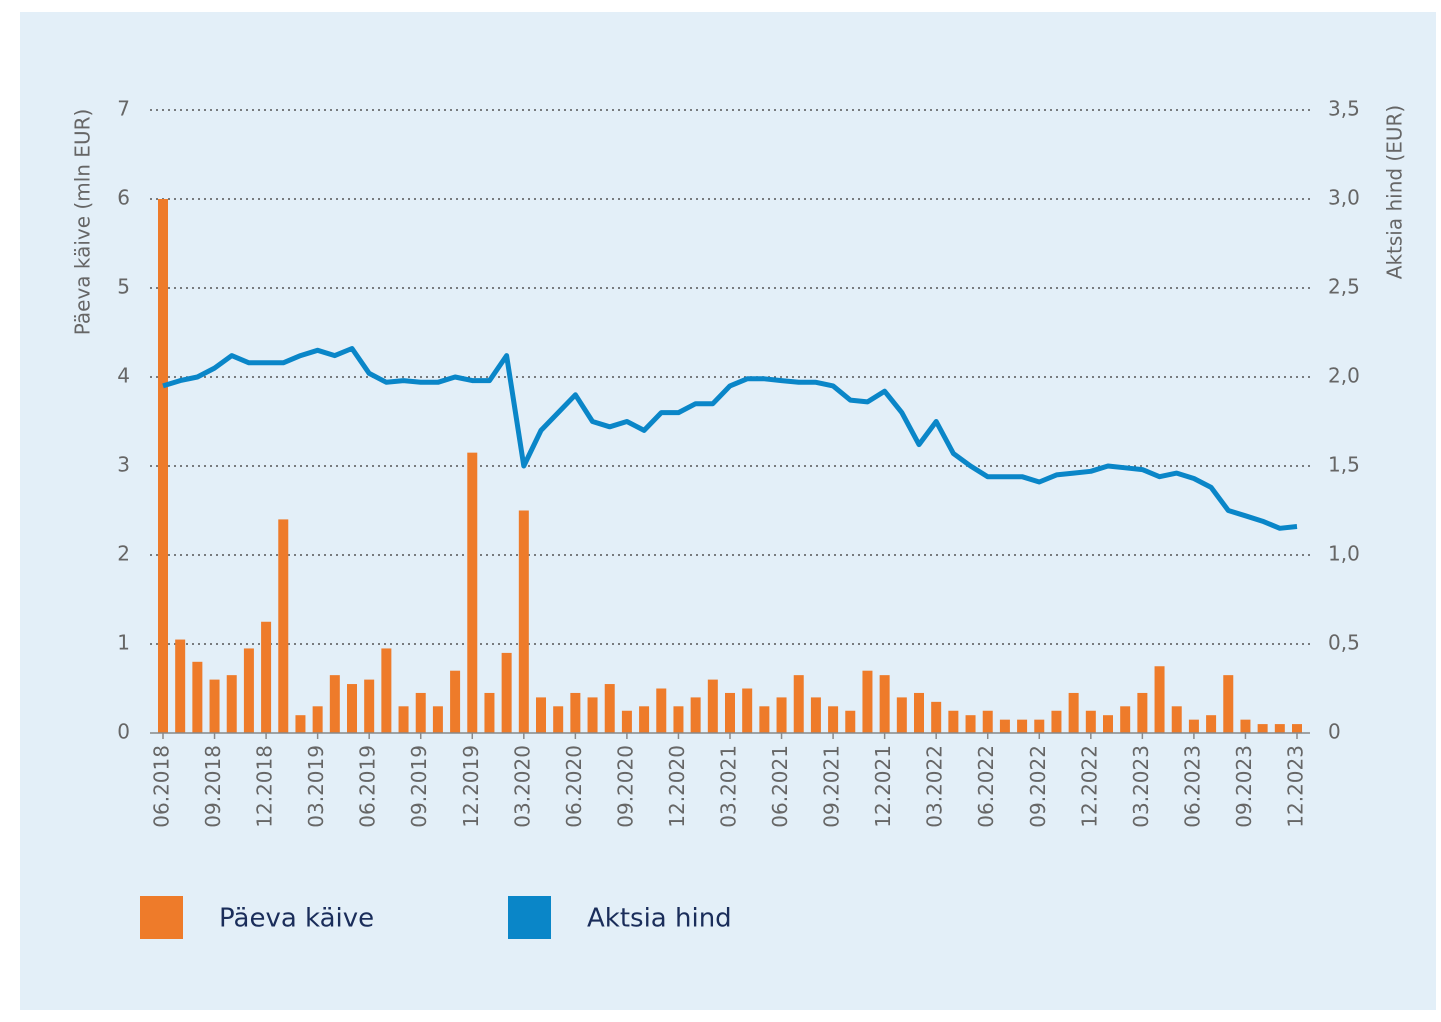 The width and height of the screenshot is (1441, 1022). I want to click on y2-axis-title: Aktsia hind (EUR), so click(1395, 192).